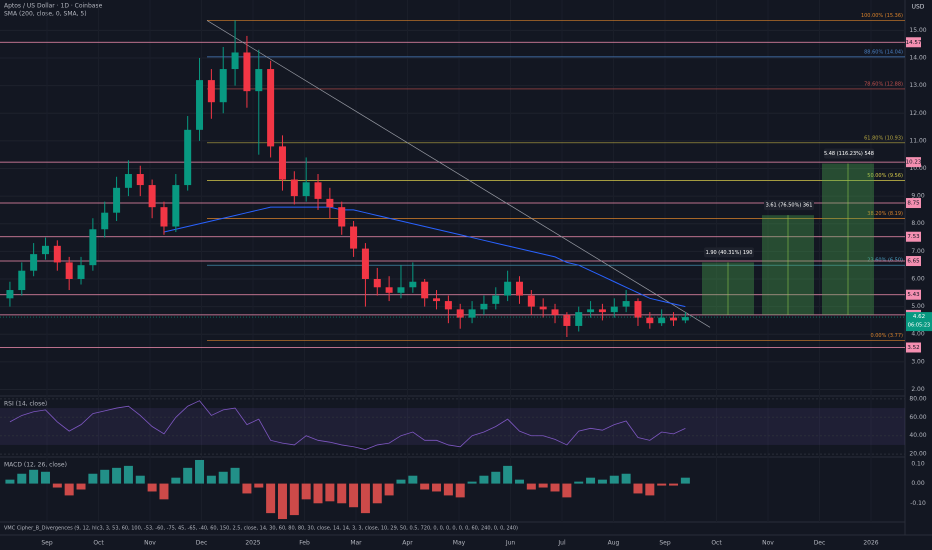  Describe the element at coordinates (918, 483) in the screenshot. I see `y-tick-label: 0.00` at that location.